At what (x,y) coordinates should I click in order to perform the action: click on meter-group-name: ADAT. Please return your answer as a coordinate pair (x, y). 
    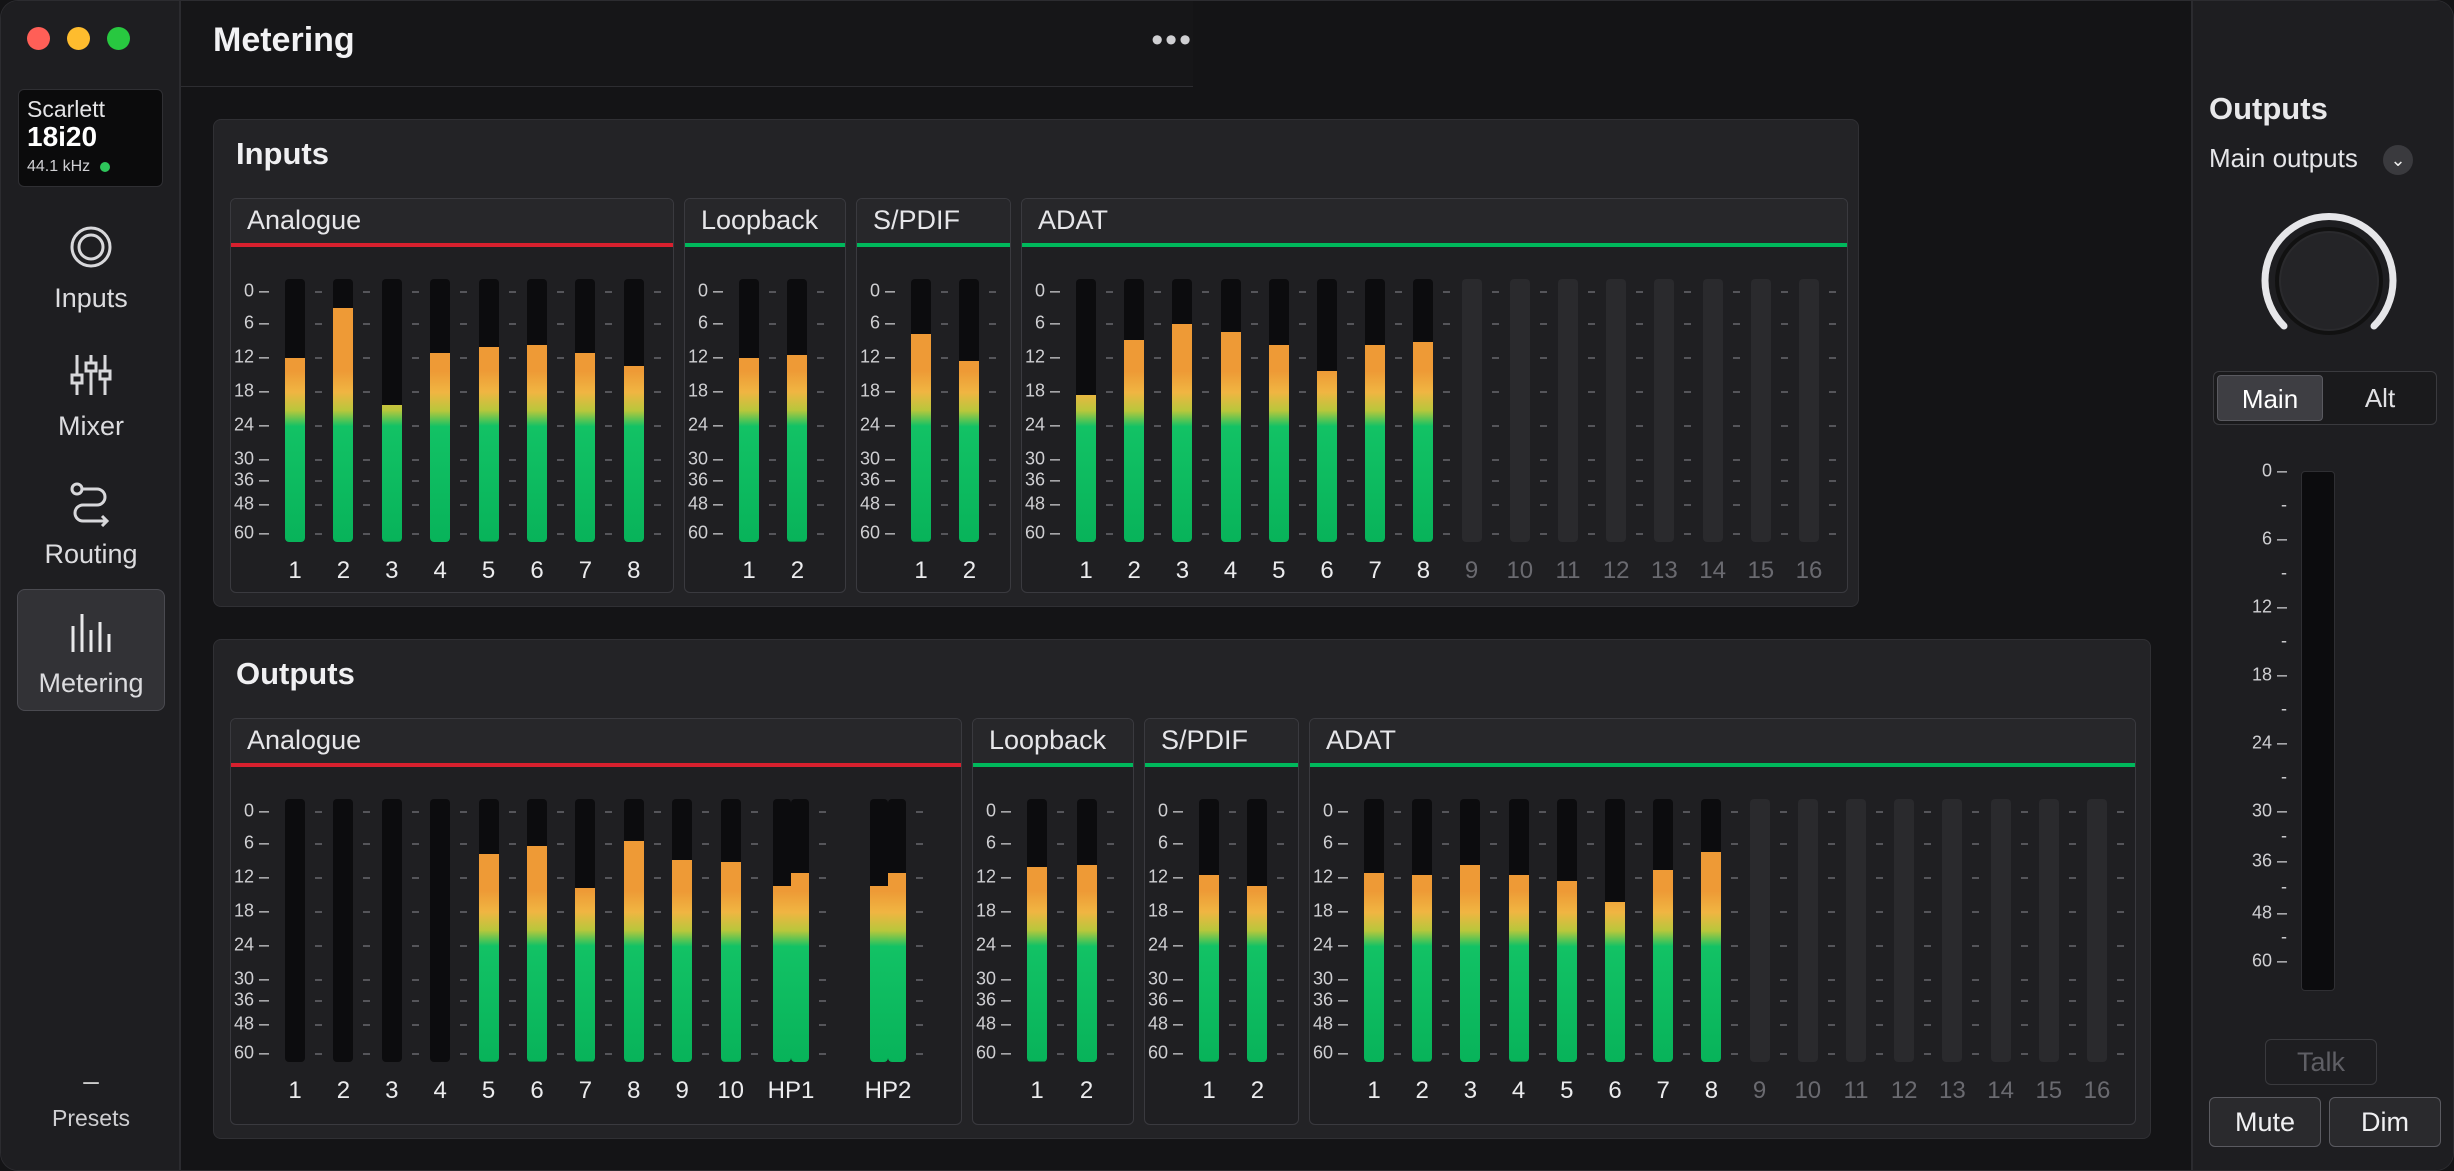
    Looking at the image, I should click on (1073, 220).